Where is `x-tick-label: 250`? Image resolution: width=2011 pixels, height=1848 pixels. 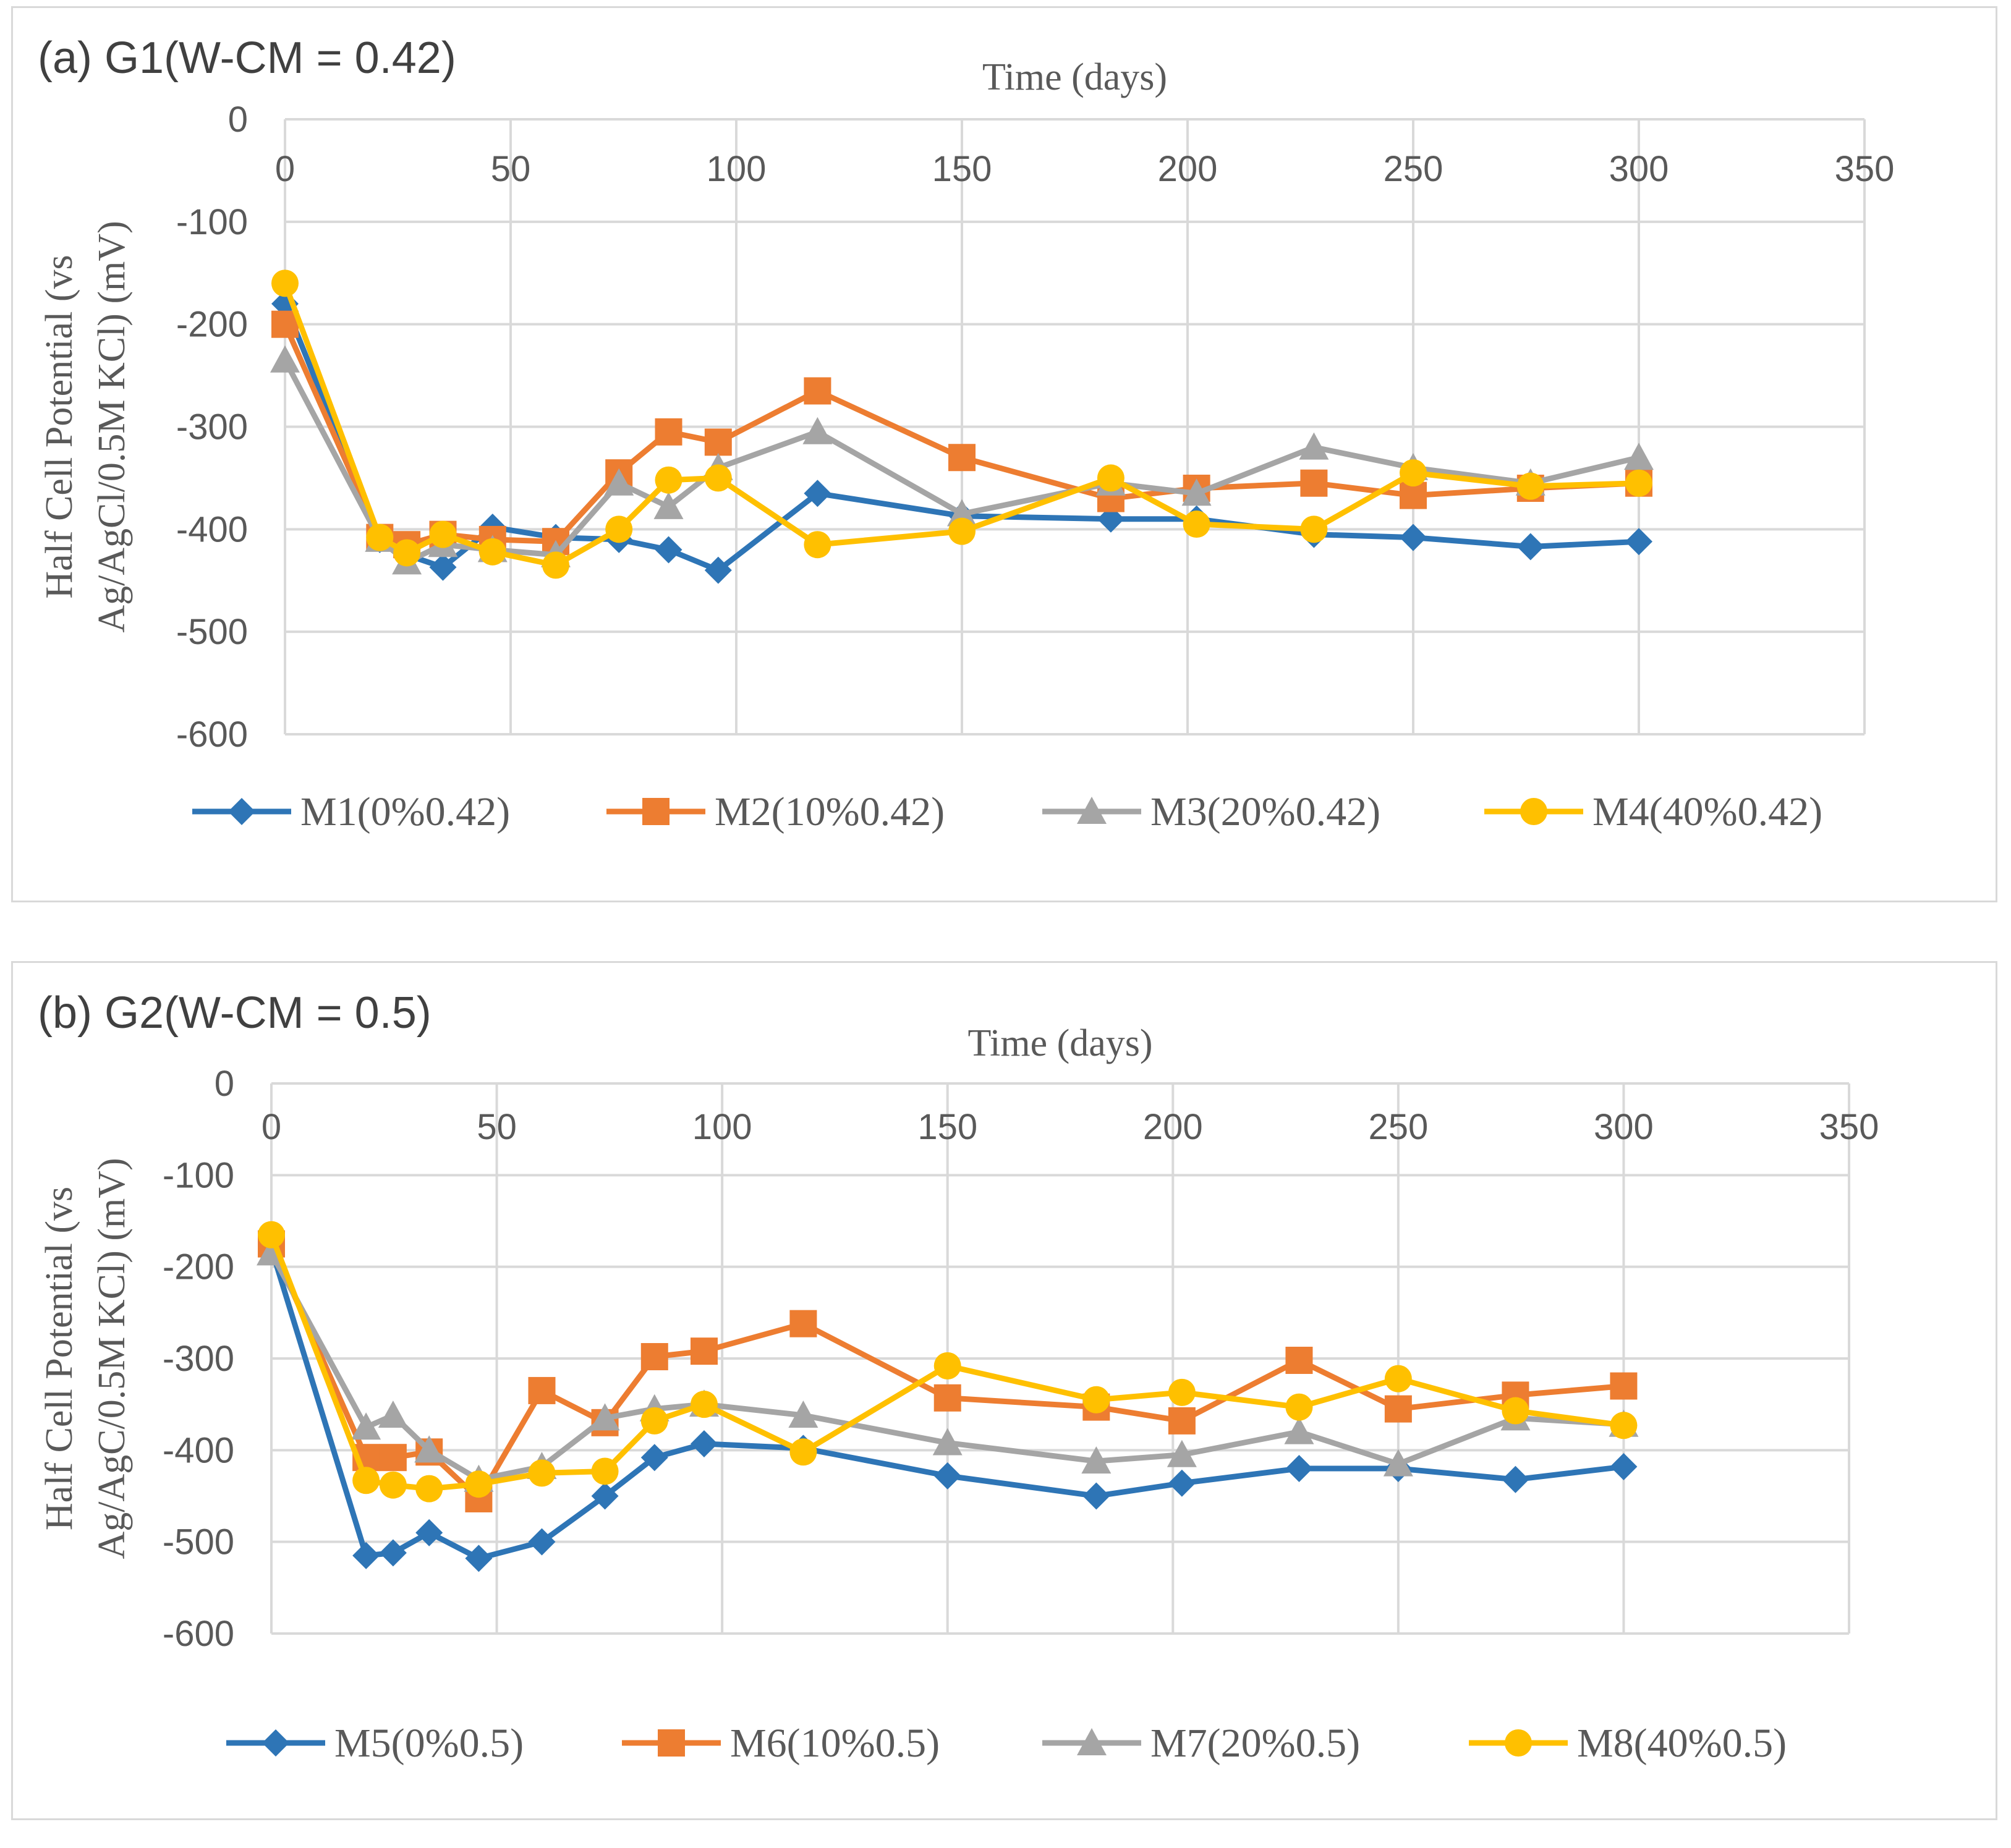 x-tick-label: 250 is located at coordinates (1413, 169).